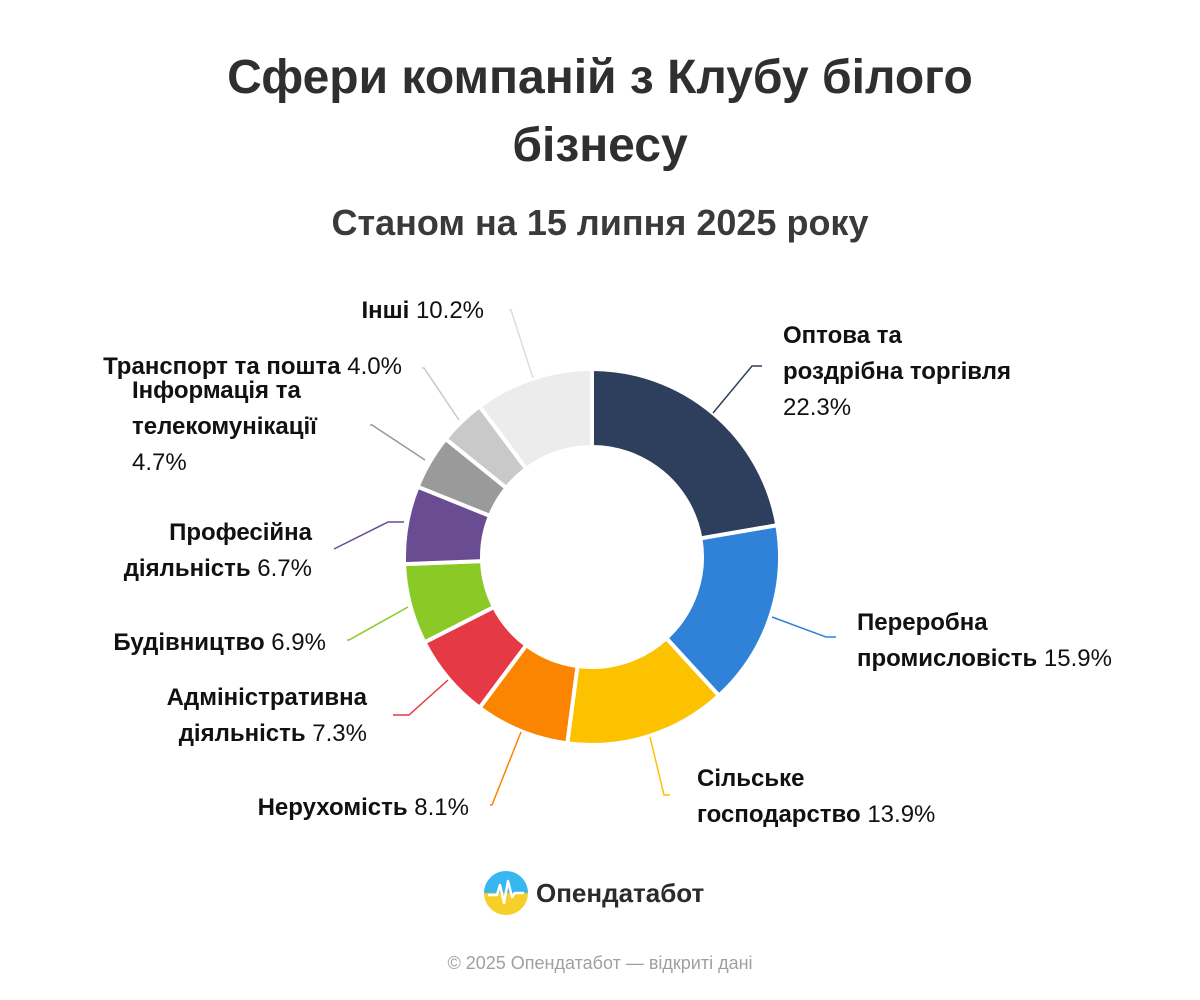  I want to click on slice-label-2: Переробна промисловість 15.9%, so click(984, 640).